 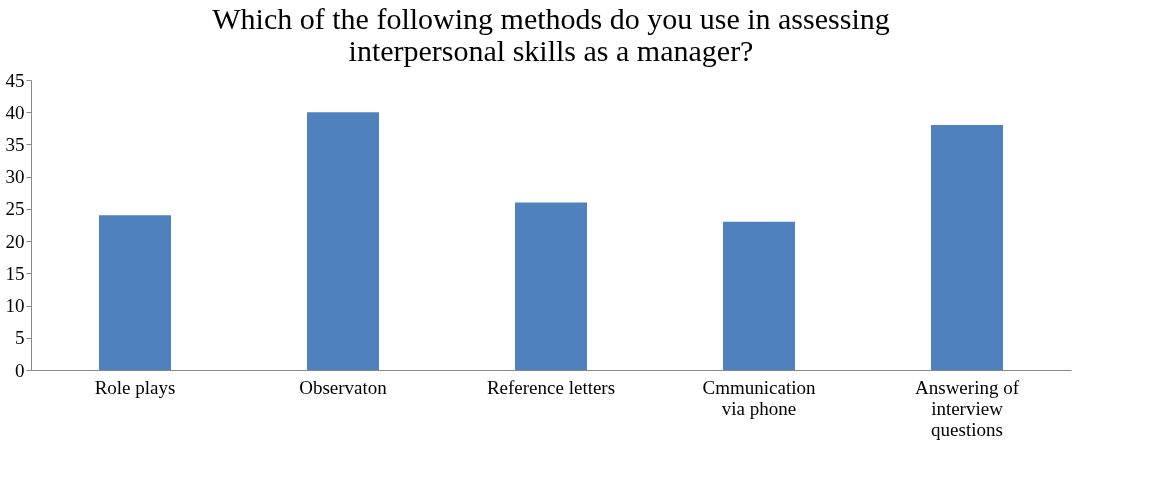 What do you see at coordinates (551, 50) in the screenshot?
I see `text: interpersonal skills as a manager?` at bounding box center [551, 50].